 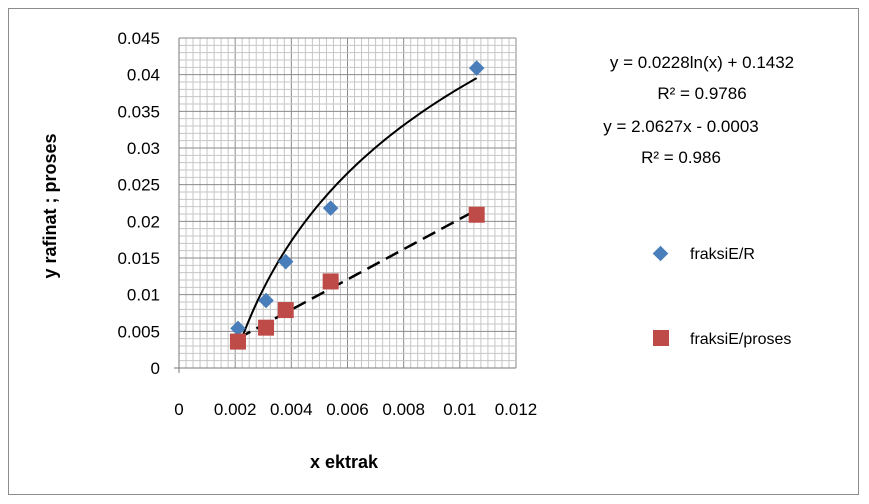 I want to click on x-tick-labels: 0 0.002 0.004 0.006 0.008 0.01 0.012, so click(x=355, y=409).